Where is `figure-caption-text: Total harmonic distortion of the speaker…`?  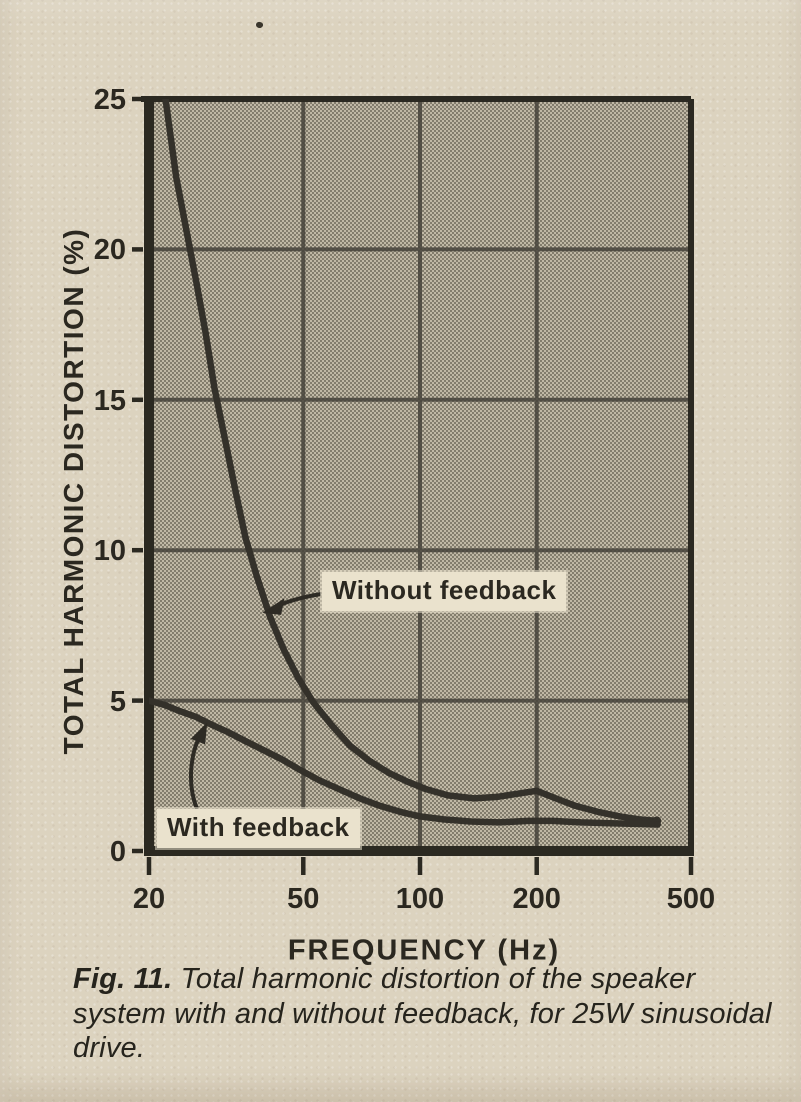 figure-caption-text: Total harmonic distortion of the speaker… is located at coordinates (422, 1013).